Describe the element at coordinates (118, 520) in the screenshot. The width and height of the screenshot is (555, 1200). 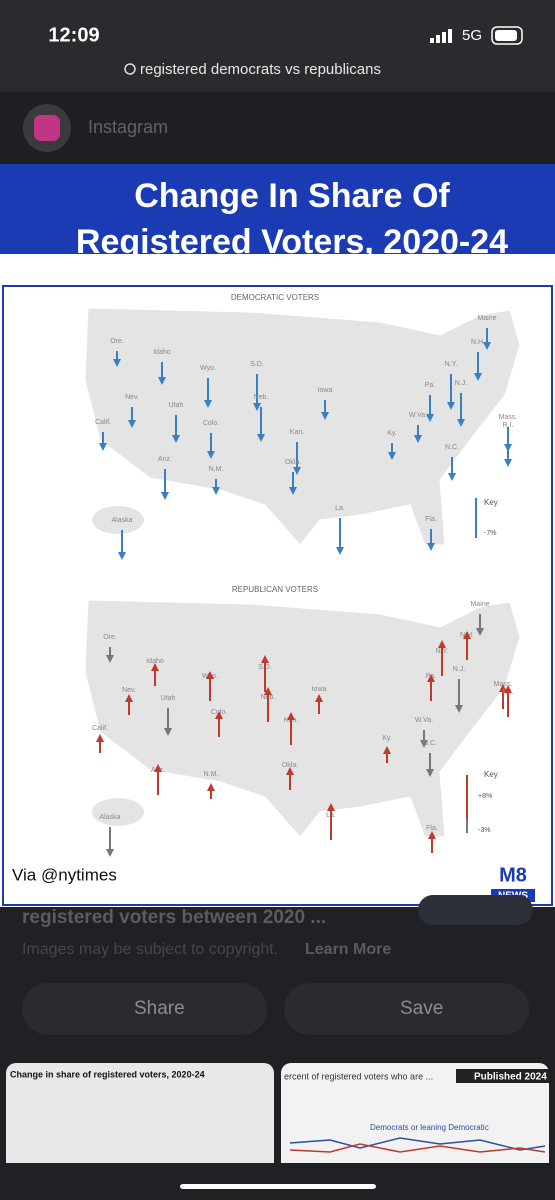
I see `alaska-map` at that location.